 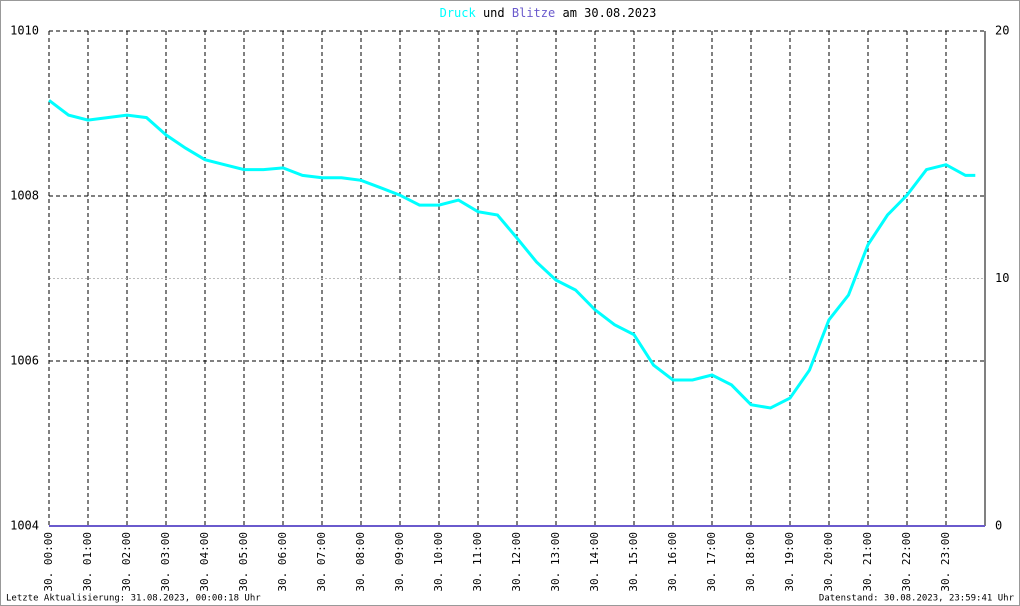 What do you see at coordinates (1002, 31) in the screenshot?
I see `y2-tick-label: 20` at bounding box center [1002, 31].